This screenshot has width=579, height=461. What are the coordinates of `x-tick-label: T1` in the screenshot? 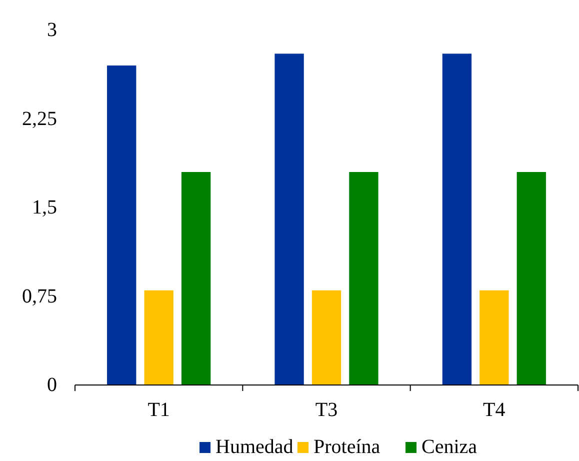 It's located at (159, 410).